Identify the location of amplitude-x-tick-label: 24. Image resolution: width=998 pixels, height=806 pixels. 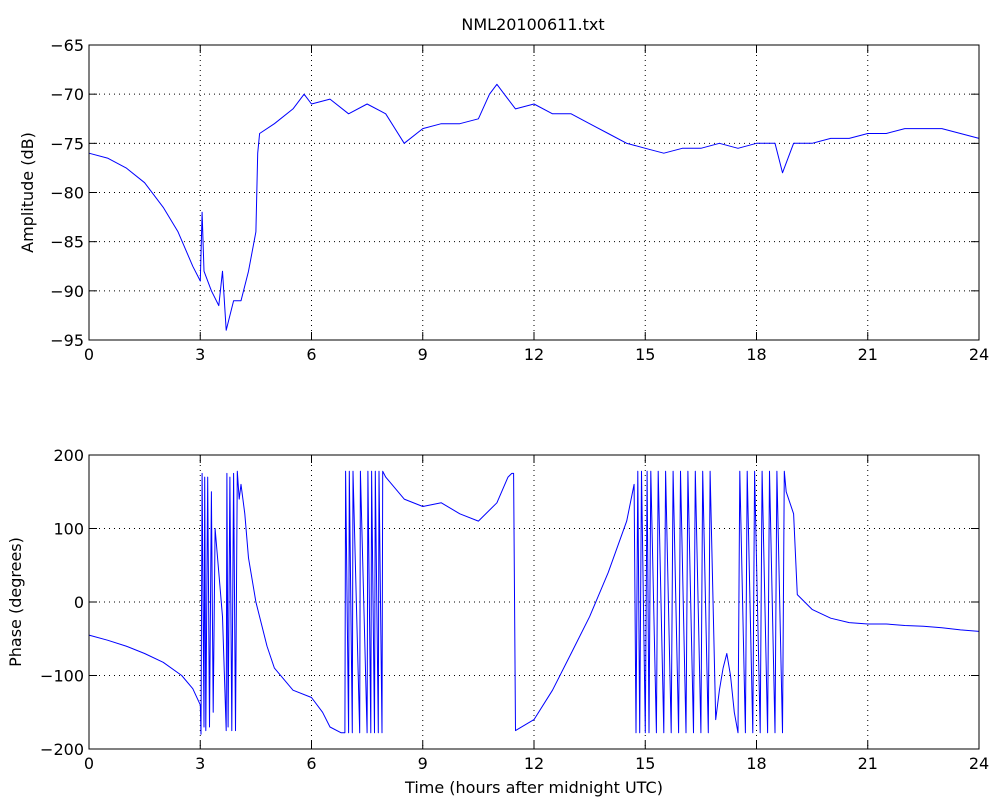
(979, 354).